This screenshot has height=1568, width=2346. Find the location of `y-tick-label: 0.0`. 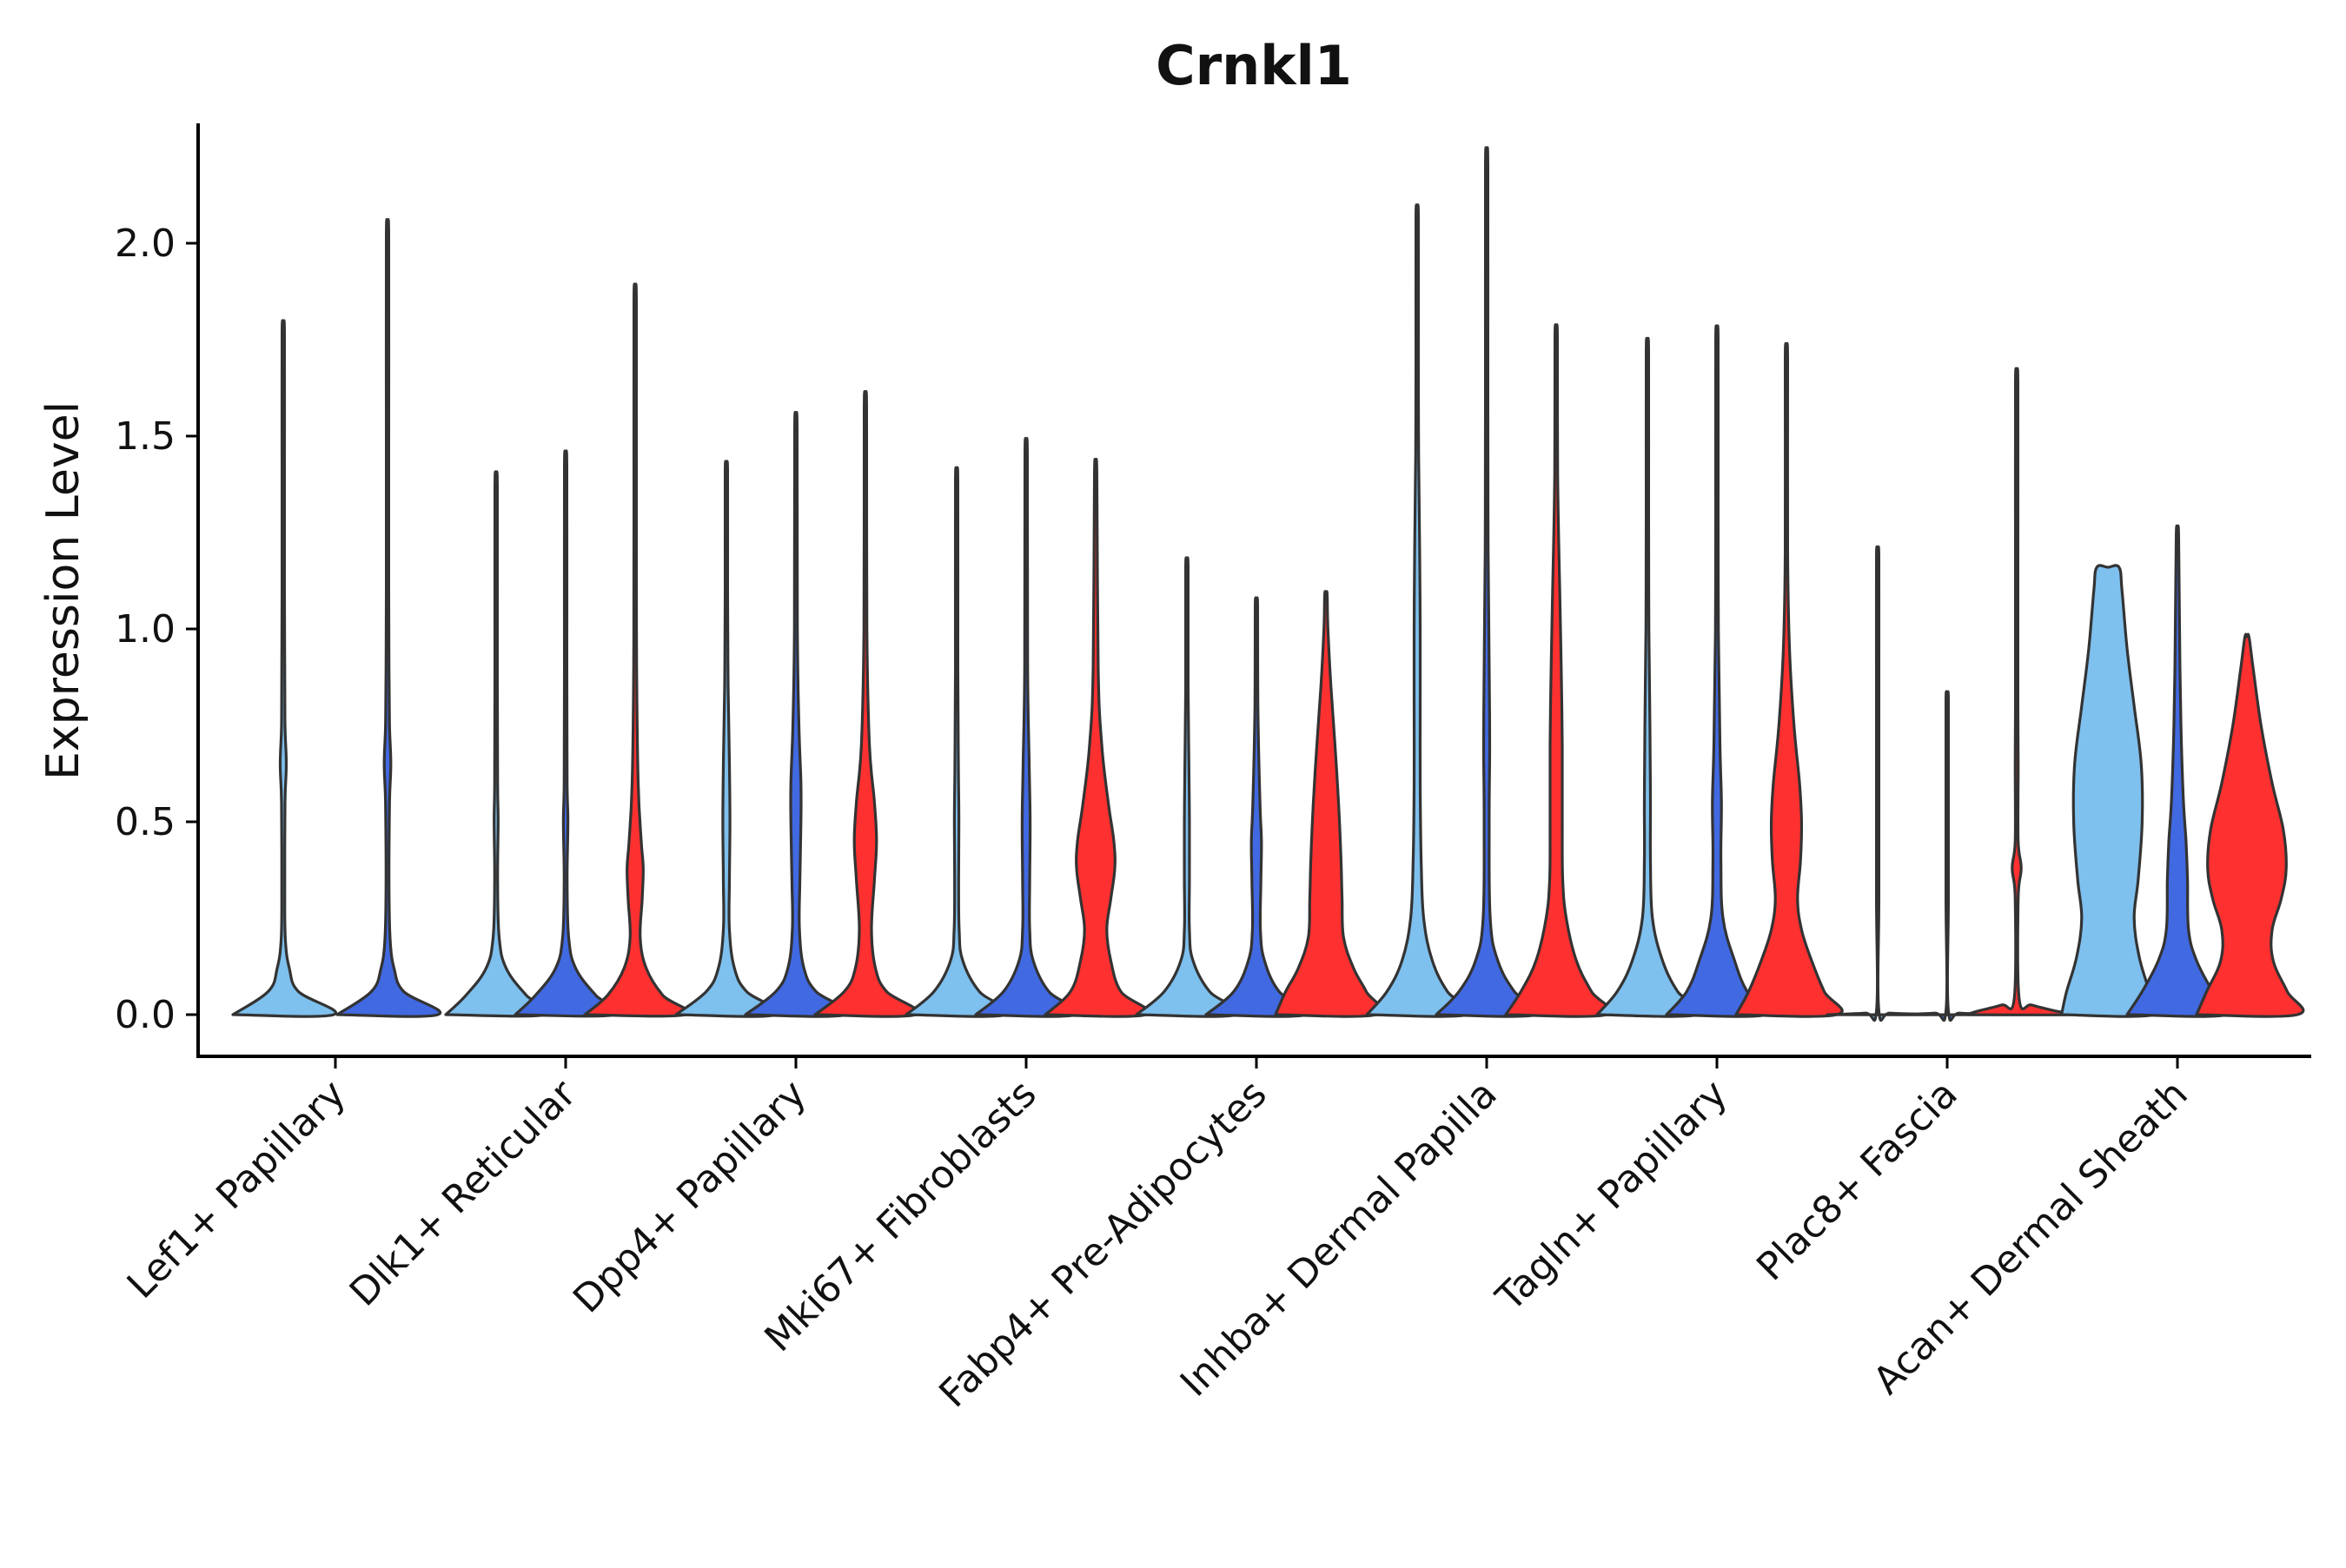

y-tick-label: 0.0 is located at coordinates (145, 1015).